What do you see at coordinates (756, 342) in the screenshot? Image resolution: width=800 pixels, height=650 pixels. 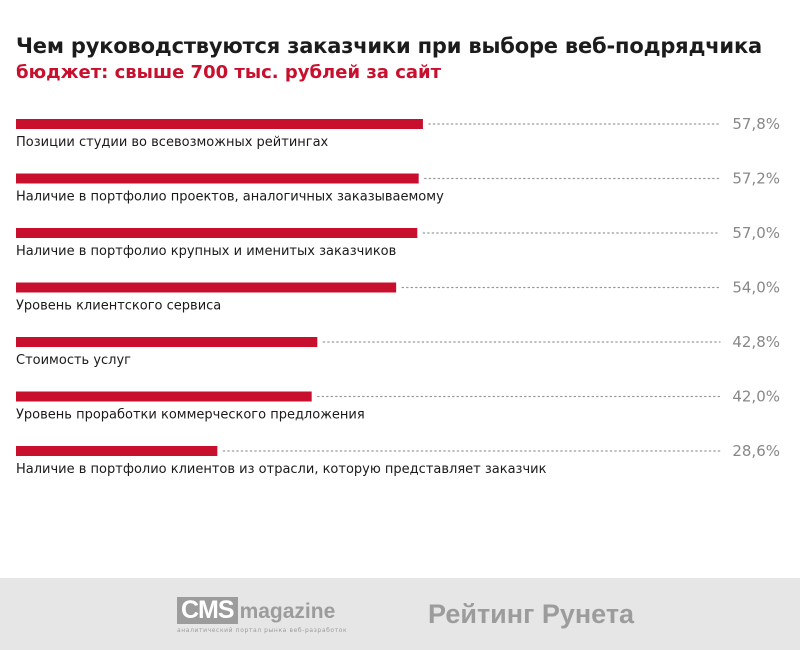 I see `value-label: 42,8%` at bounding box center [756, 342].